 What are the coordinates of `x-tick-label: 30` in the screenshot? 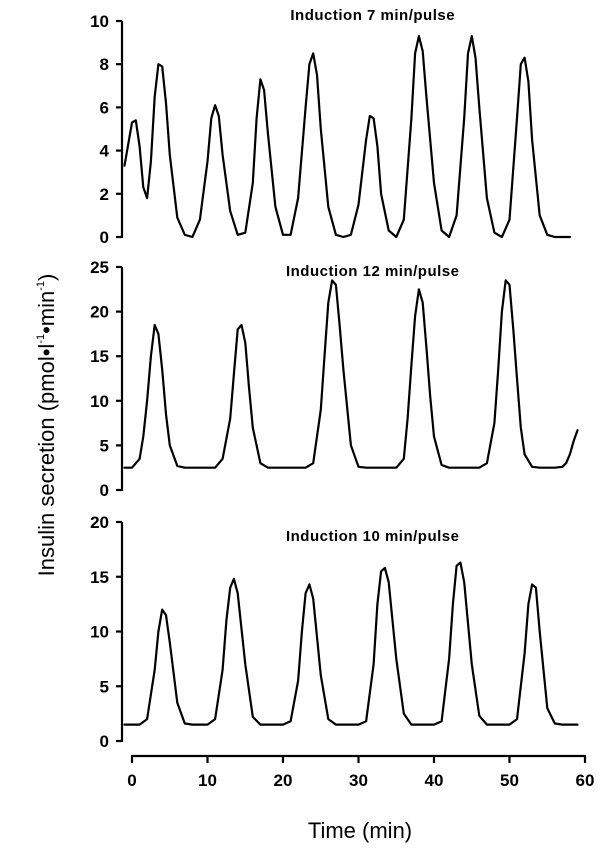 It's located at (358, 780).